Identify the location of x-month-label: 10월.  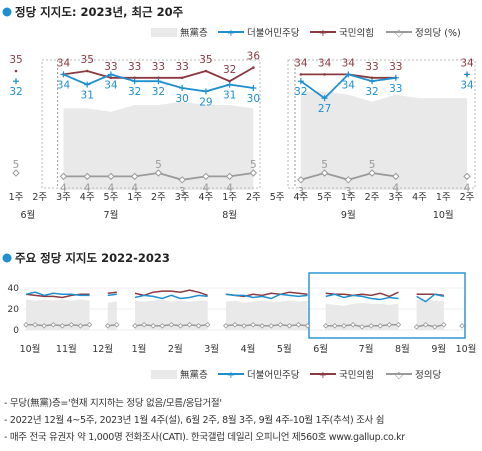
(30, 349).